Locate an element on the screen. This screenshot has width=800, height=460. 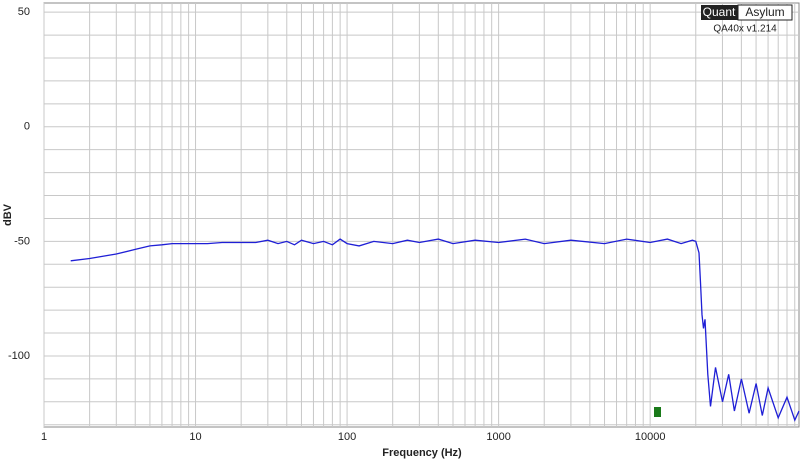
version: QA40x v1.214 is located at coordinates (745, 29).